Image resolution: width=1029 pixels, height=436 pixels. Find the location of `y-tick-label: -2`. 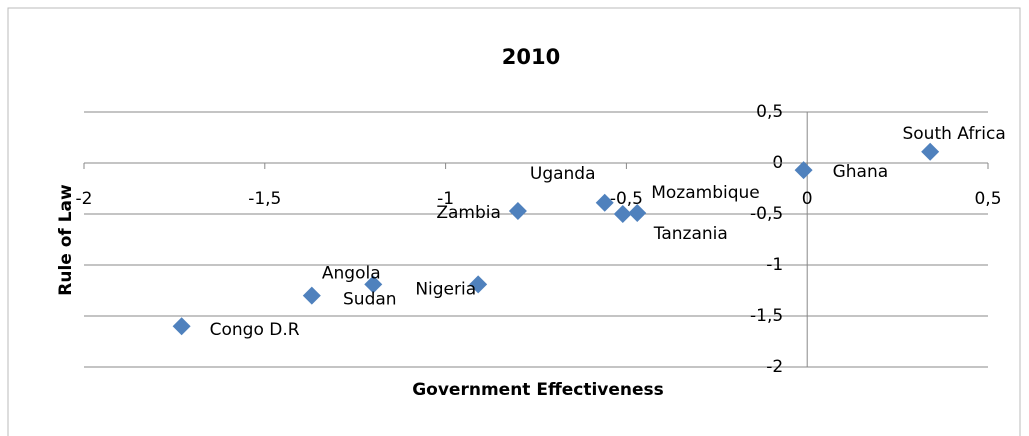

y-tick-label: -2 is located at coordinates (774, 367).